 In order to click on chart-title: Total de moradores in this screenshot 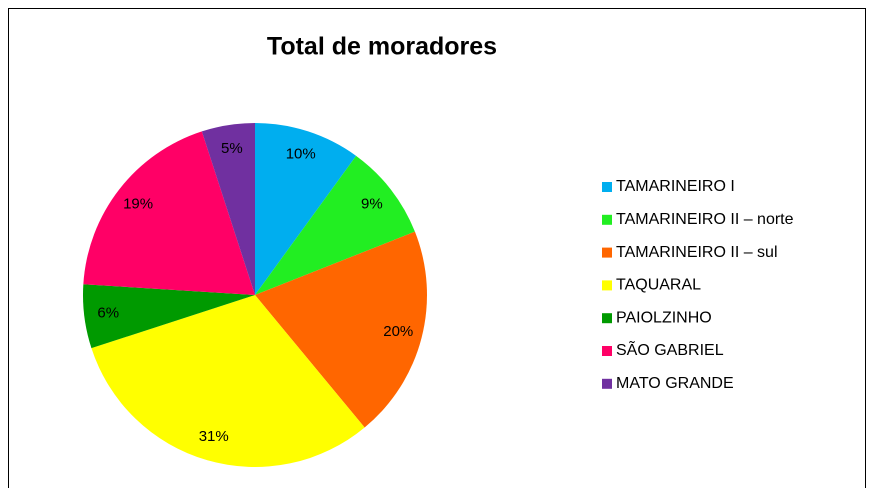, I will do `click(382, 47)`.